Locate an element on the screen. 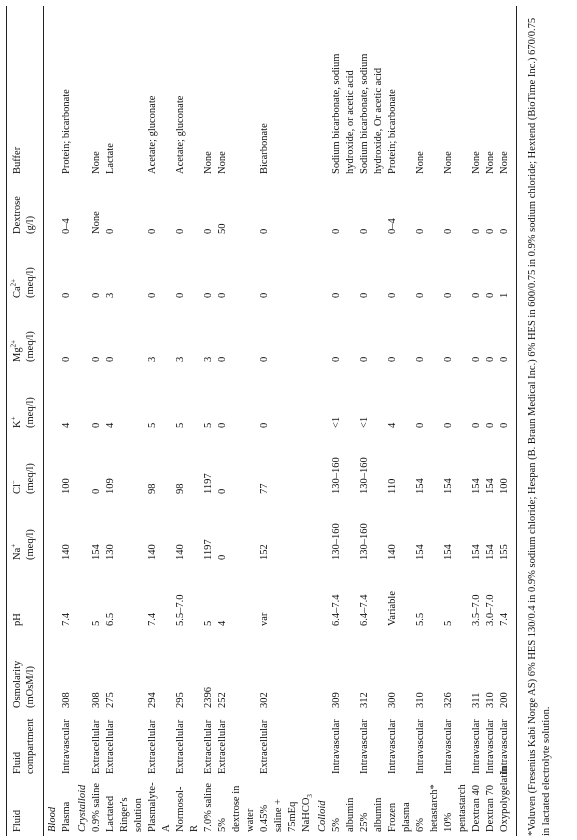 The height and width of the screenshot is (840, 577). cell: 4 is located at coordinates (110, 425).